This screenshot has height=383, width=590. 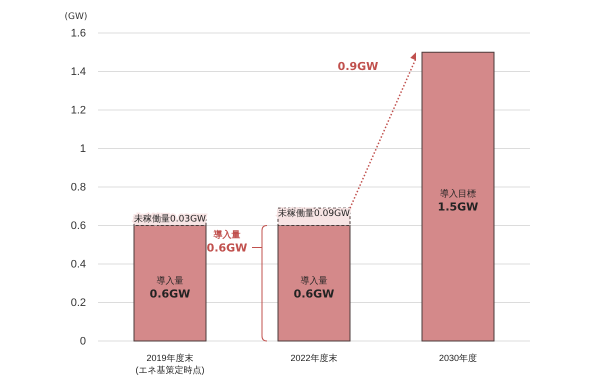 I want to click on y-tick-label: 1.6, so click(x=78, y=34).